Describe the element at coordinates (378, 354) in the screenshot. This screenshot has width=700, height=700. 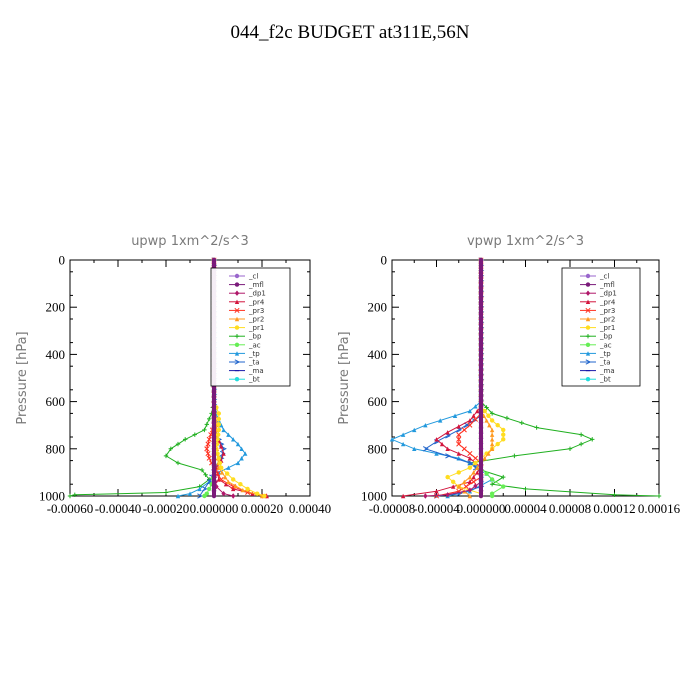
I see `y-tick-label: 400` at that location.